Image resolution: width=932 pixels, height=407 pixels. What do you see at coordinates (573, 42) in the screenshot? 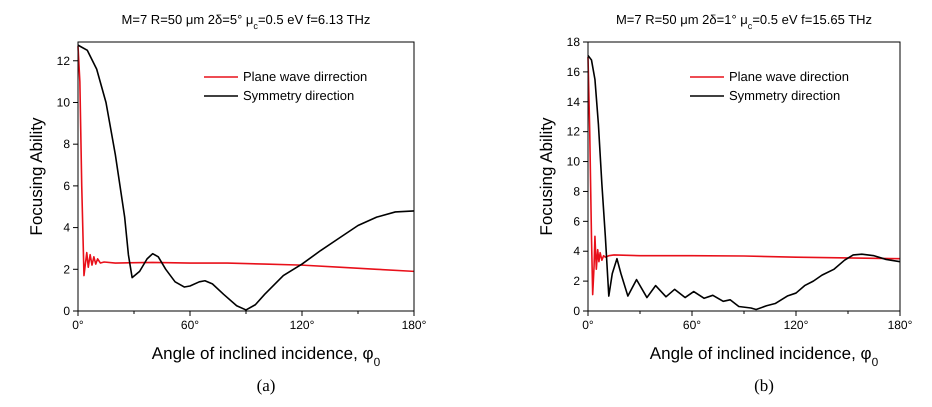
I see `y-tick-label: 18` at bounding box center [573, 42].